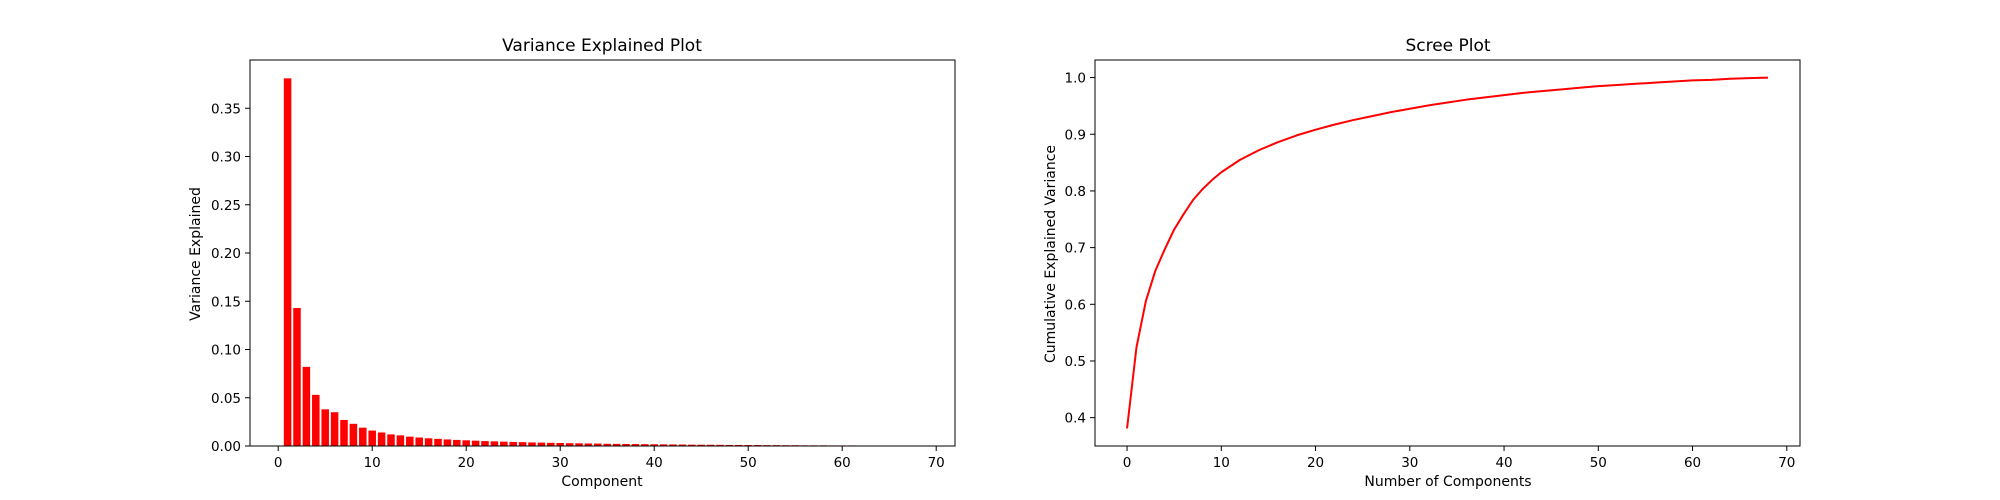  What do you see at coordinates (1075, 419) in the screenshot?
I see `y-tick-label: 0.4` at bounding box center [1075, 419].